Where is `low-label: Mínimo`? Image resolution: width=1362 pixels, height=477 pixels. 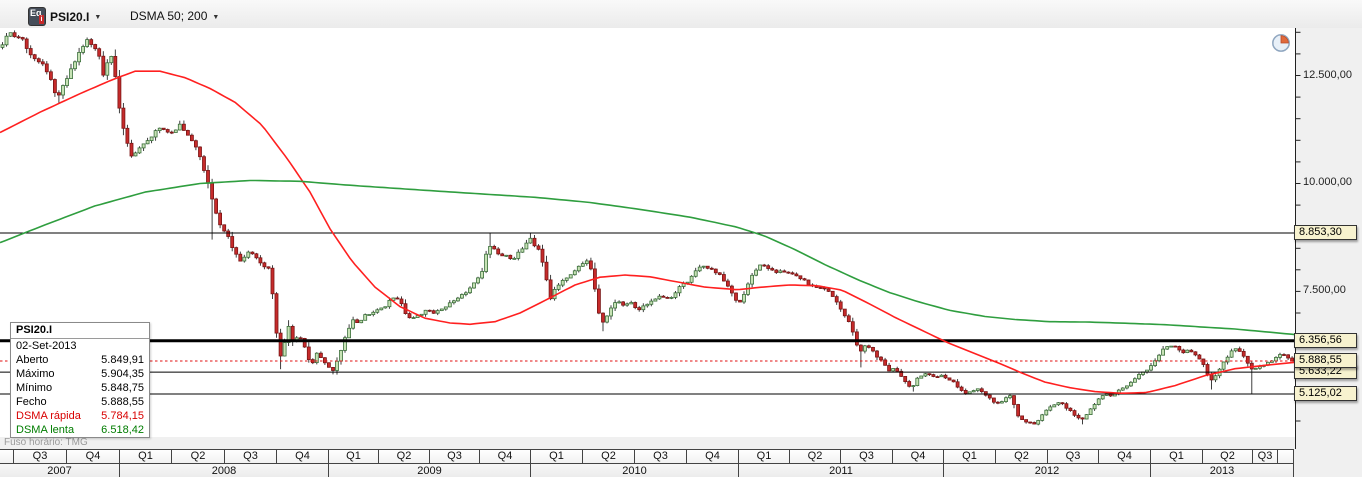 low-label: Mínimo is located at coordinates (34, 388).